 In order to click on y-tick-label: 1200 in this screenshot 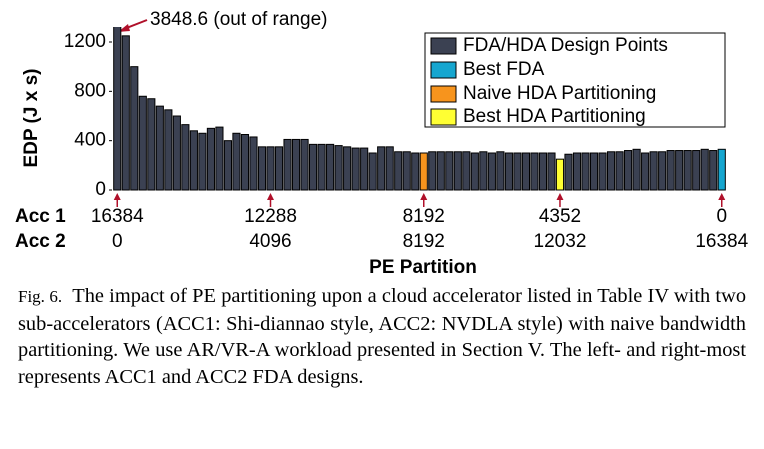, I will do `click(85, 41)`.